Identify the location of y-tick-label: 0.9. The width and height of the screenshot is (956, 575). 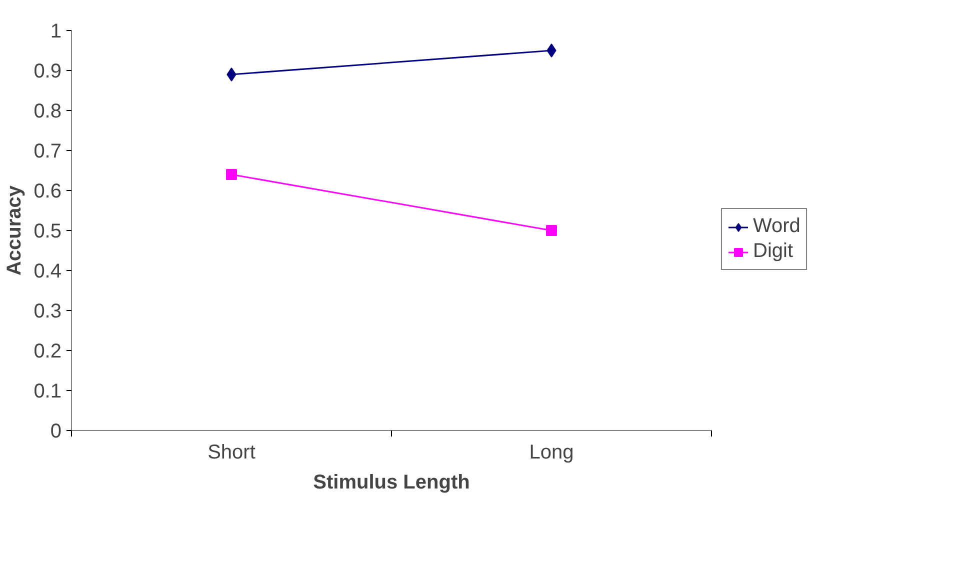
(48, 71).